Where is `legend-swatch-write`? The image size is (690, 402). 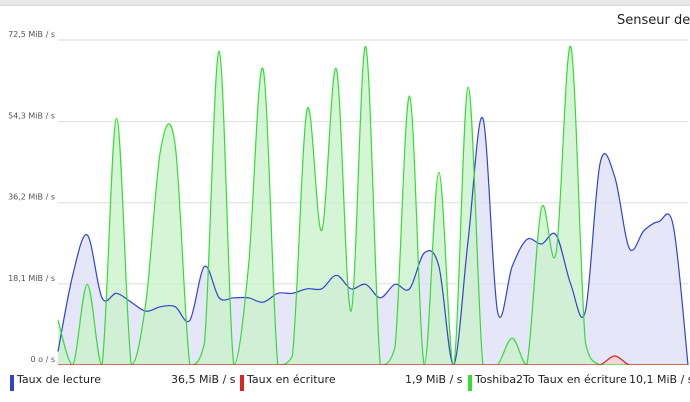
legend-swatch-write is located at coordinates (242, 383).